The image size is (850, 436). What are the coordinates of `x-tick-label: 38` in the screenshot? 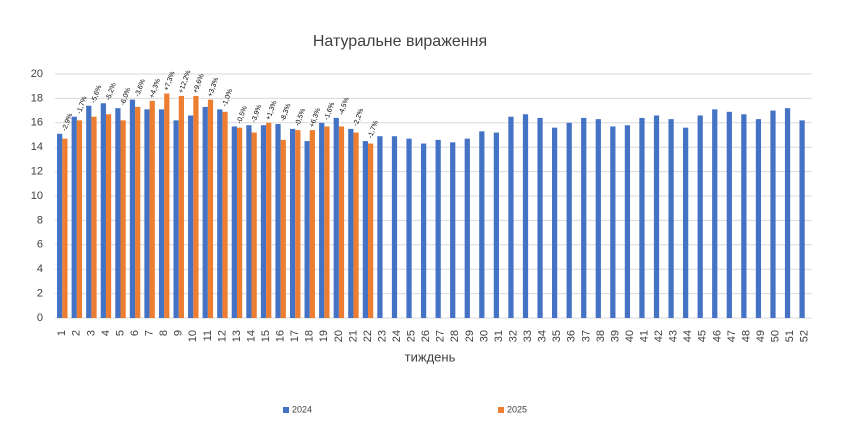 It's located at (601, 336).